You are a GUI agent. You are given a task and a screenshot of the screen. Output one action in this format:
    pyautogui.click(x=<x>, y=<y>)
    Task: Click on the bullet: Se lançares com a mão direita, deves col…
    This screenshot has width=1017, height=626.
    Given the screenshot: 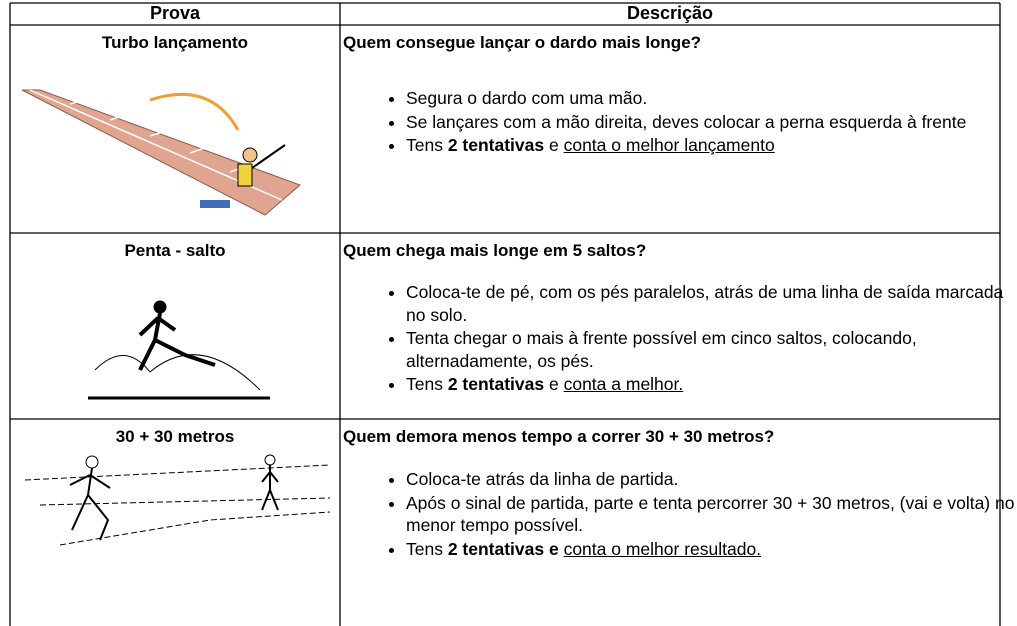 What is the action you would take?
    pyautogui.click(x=711, y=122)
    